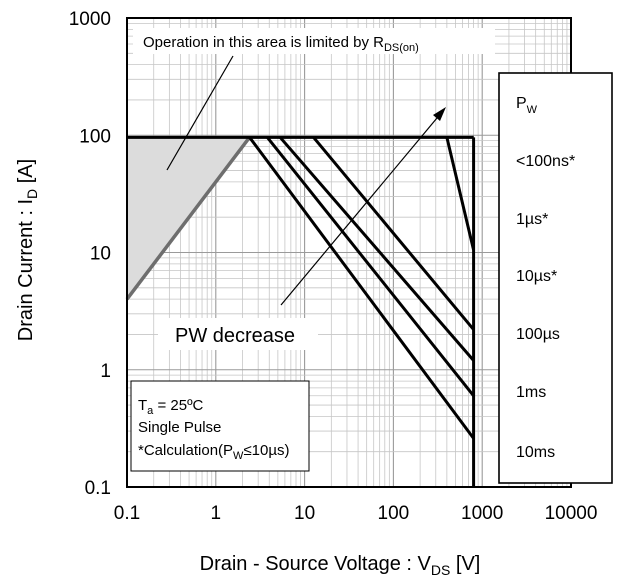  Describe the element at coordinates (171, 407) in the screenshot. I see `conditions-temp: Ta = 25ºC` at that location.